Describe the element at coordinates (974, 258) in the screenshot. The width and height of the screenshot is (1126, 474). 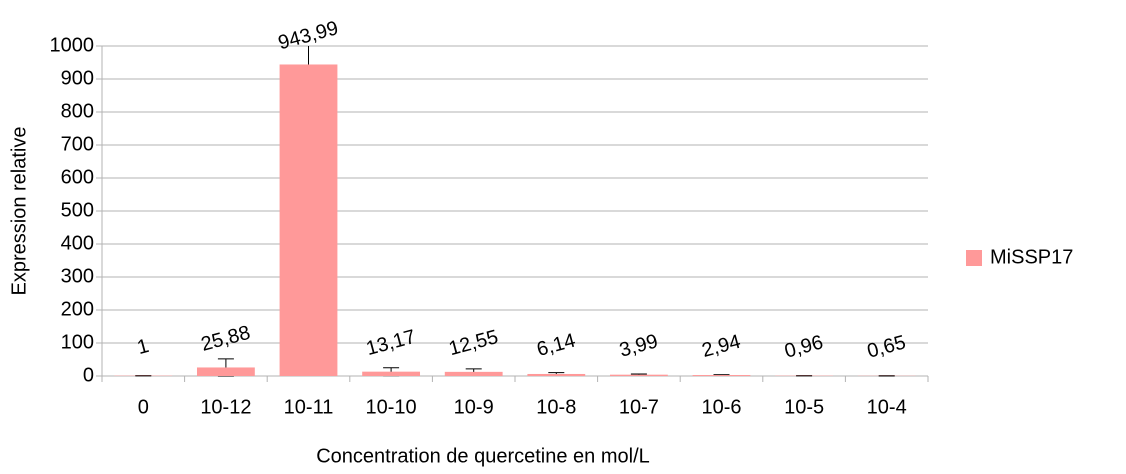
I see `legend-swatch` at that location.